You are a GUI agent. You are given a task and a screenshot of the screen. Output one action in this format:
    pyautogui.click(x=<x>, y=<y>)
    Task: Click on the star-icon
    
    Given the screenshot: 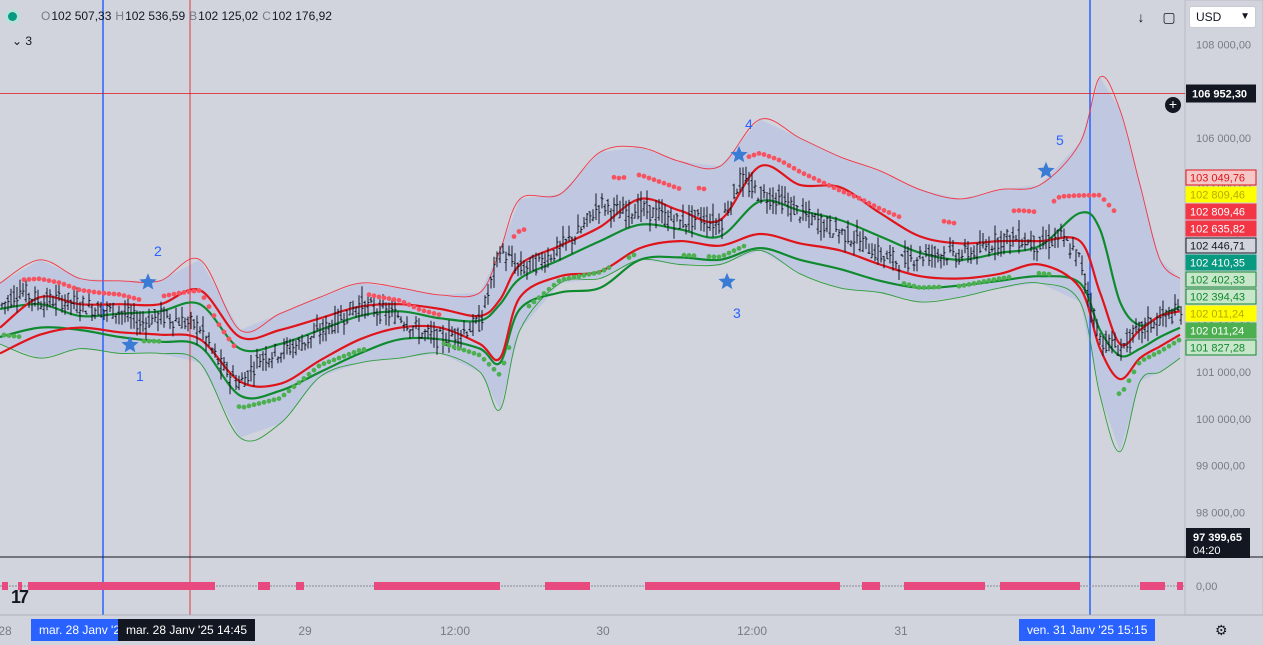 What is the action you would take?
    pyautogui.click(x=727, y=281)
    